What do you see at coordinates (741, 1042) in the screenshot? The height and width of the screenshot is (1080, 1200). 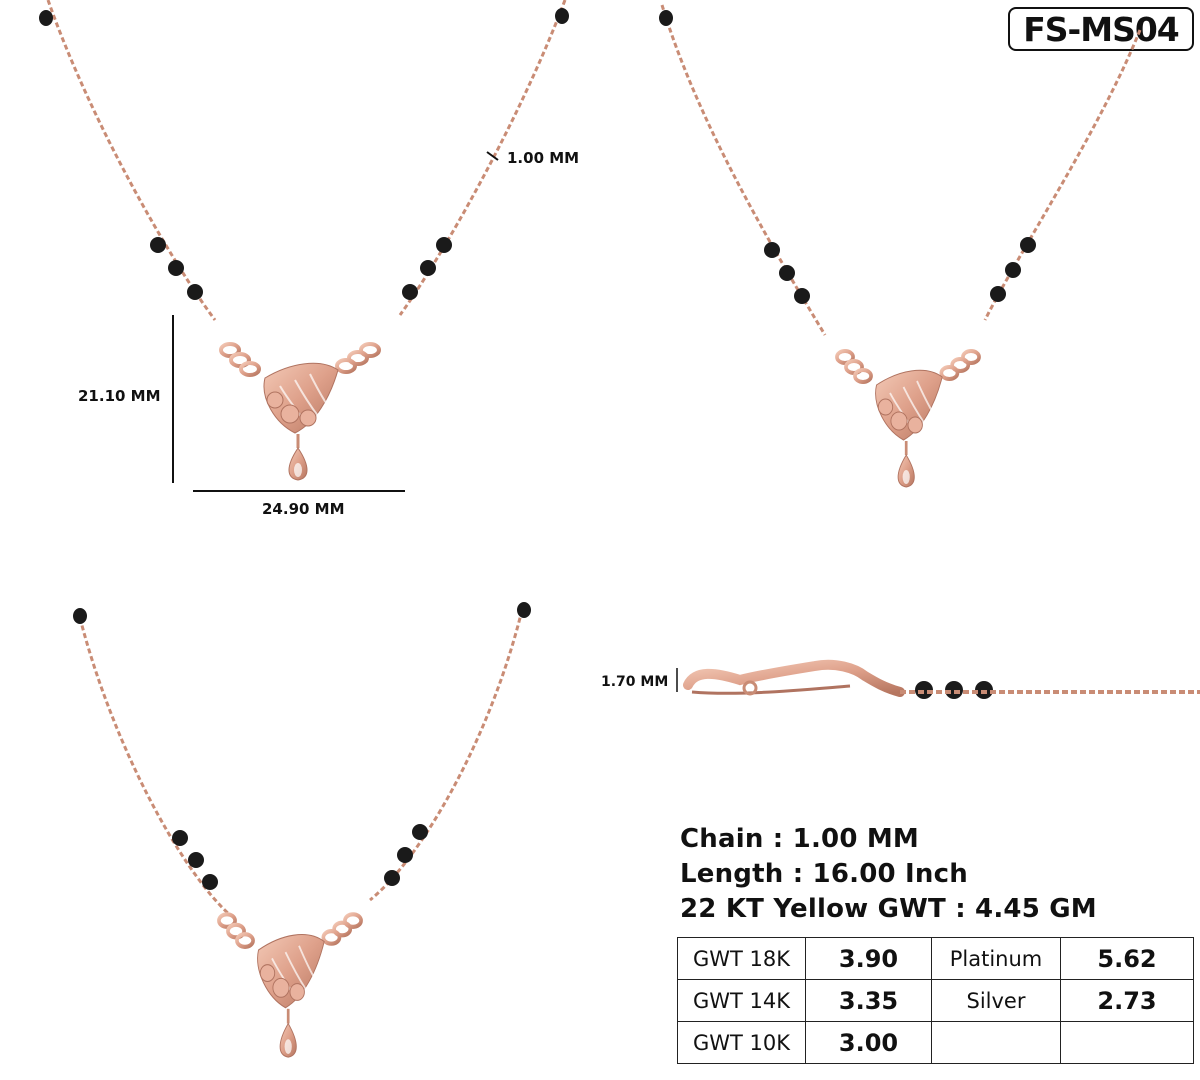 I see `weight-label: GWT 10K` at bounding box center [741, 1042].